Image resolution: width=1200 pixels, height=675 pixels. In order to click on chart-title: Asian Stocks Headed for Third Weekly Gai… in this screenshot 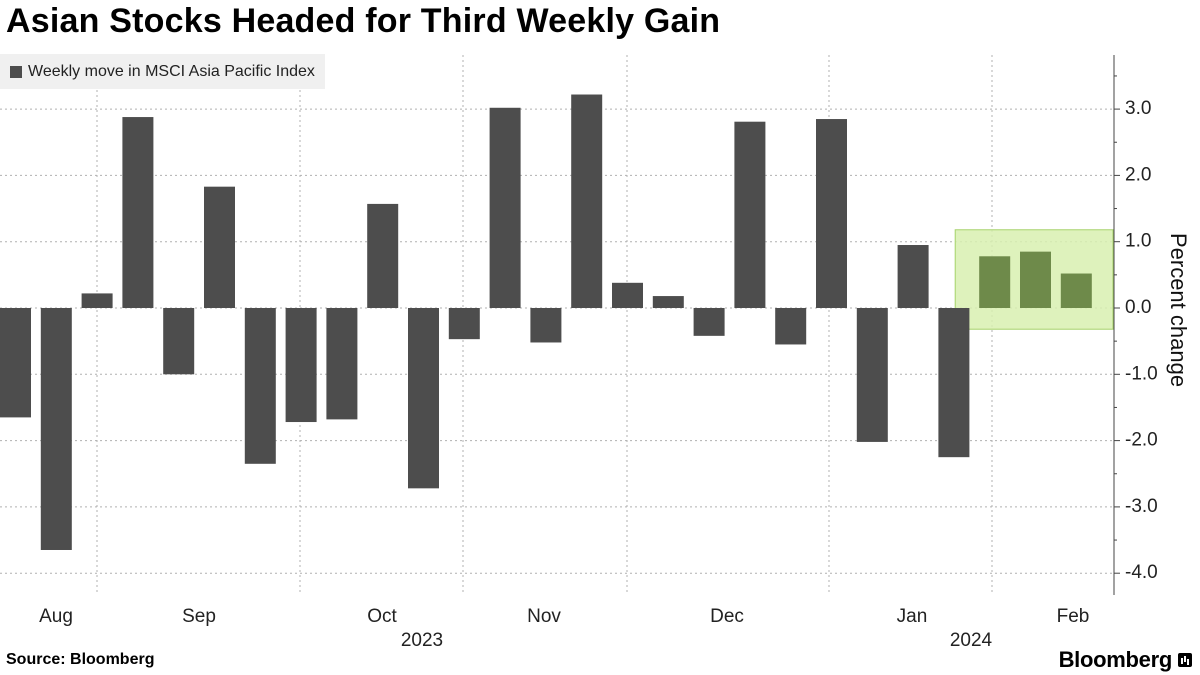, I will do `click(363, 21)`.